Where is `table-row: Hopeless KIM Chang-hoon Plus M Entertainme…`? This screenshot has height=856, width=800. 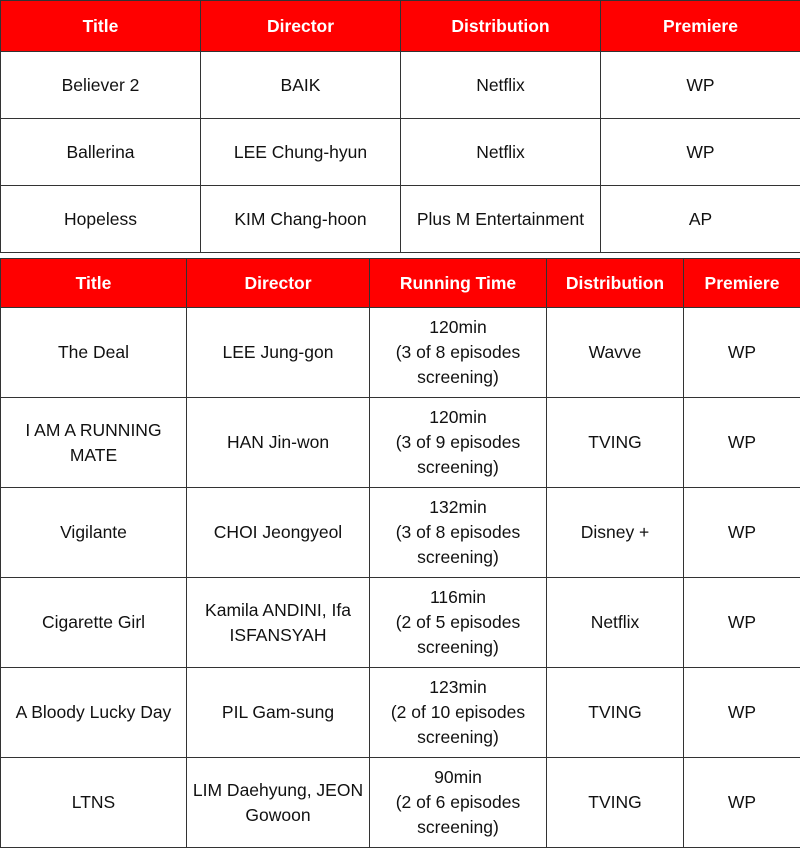 table-row: Hopeless KIM Chang-hoon Plus M Entertainme… is located at coordinates (400, 219).